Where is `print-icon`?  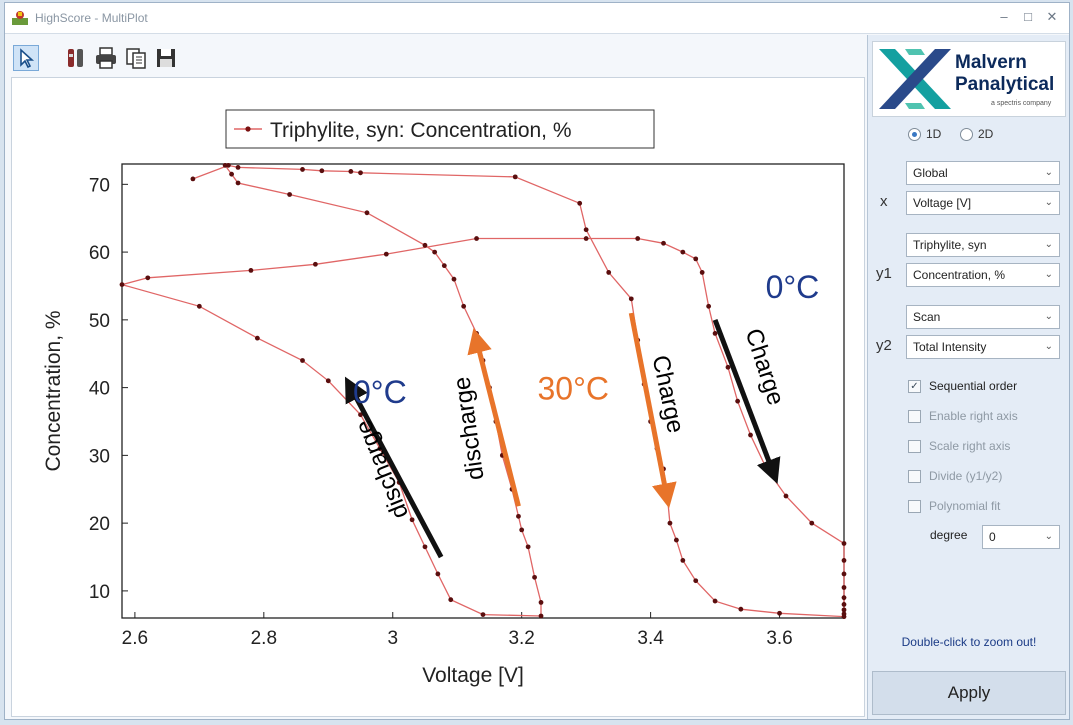
print-icon is located at coordinates (106, 58).